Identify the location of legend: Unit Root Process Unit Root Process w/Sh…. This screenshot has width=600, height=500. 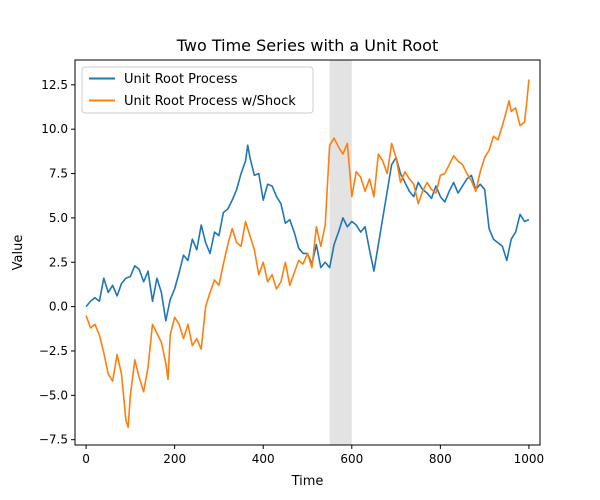
(197, 90).